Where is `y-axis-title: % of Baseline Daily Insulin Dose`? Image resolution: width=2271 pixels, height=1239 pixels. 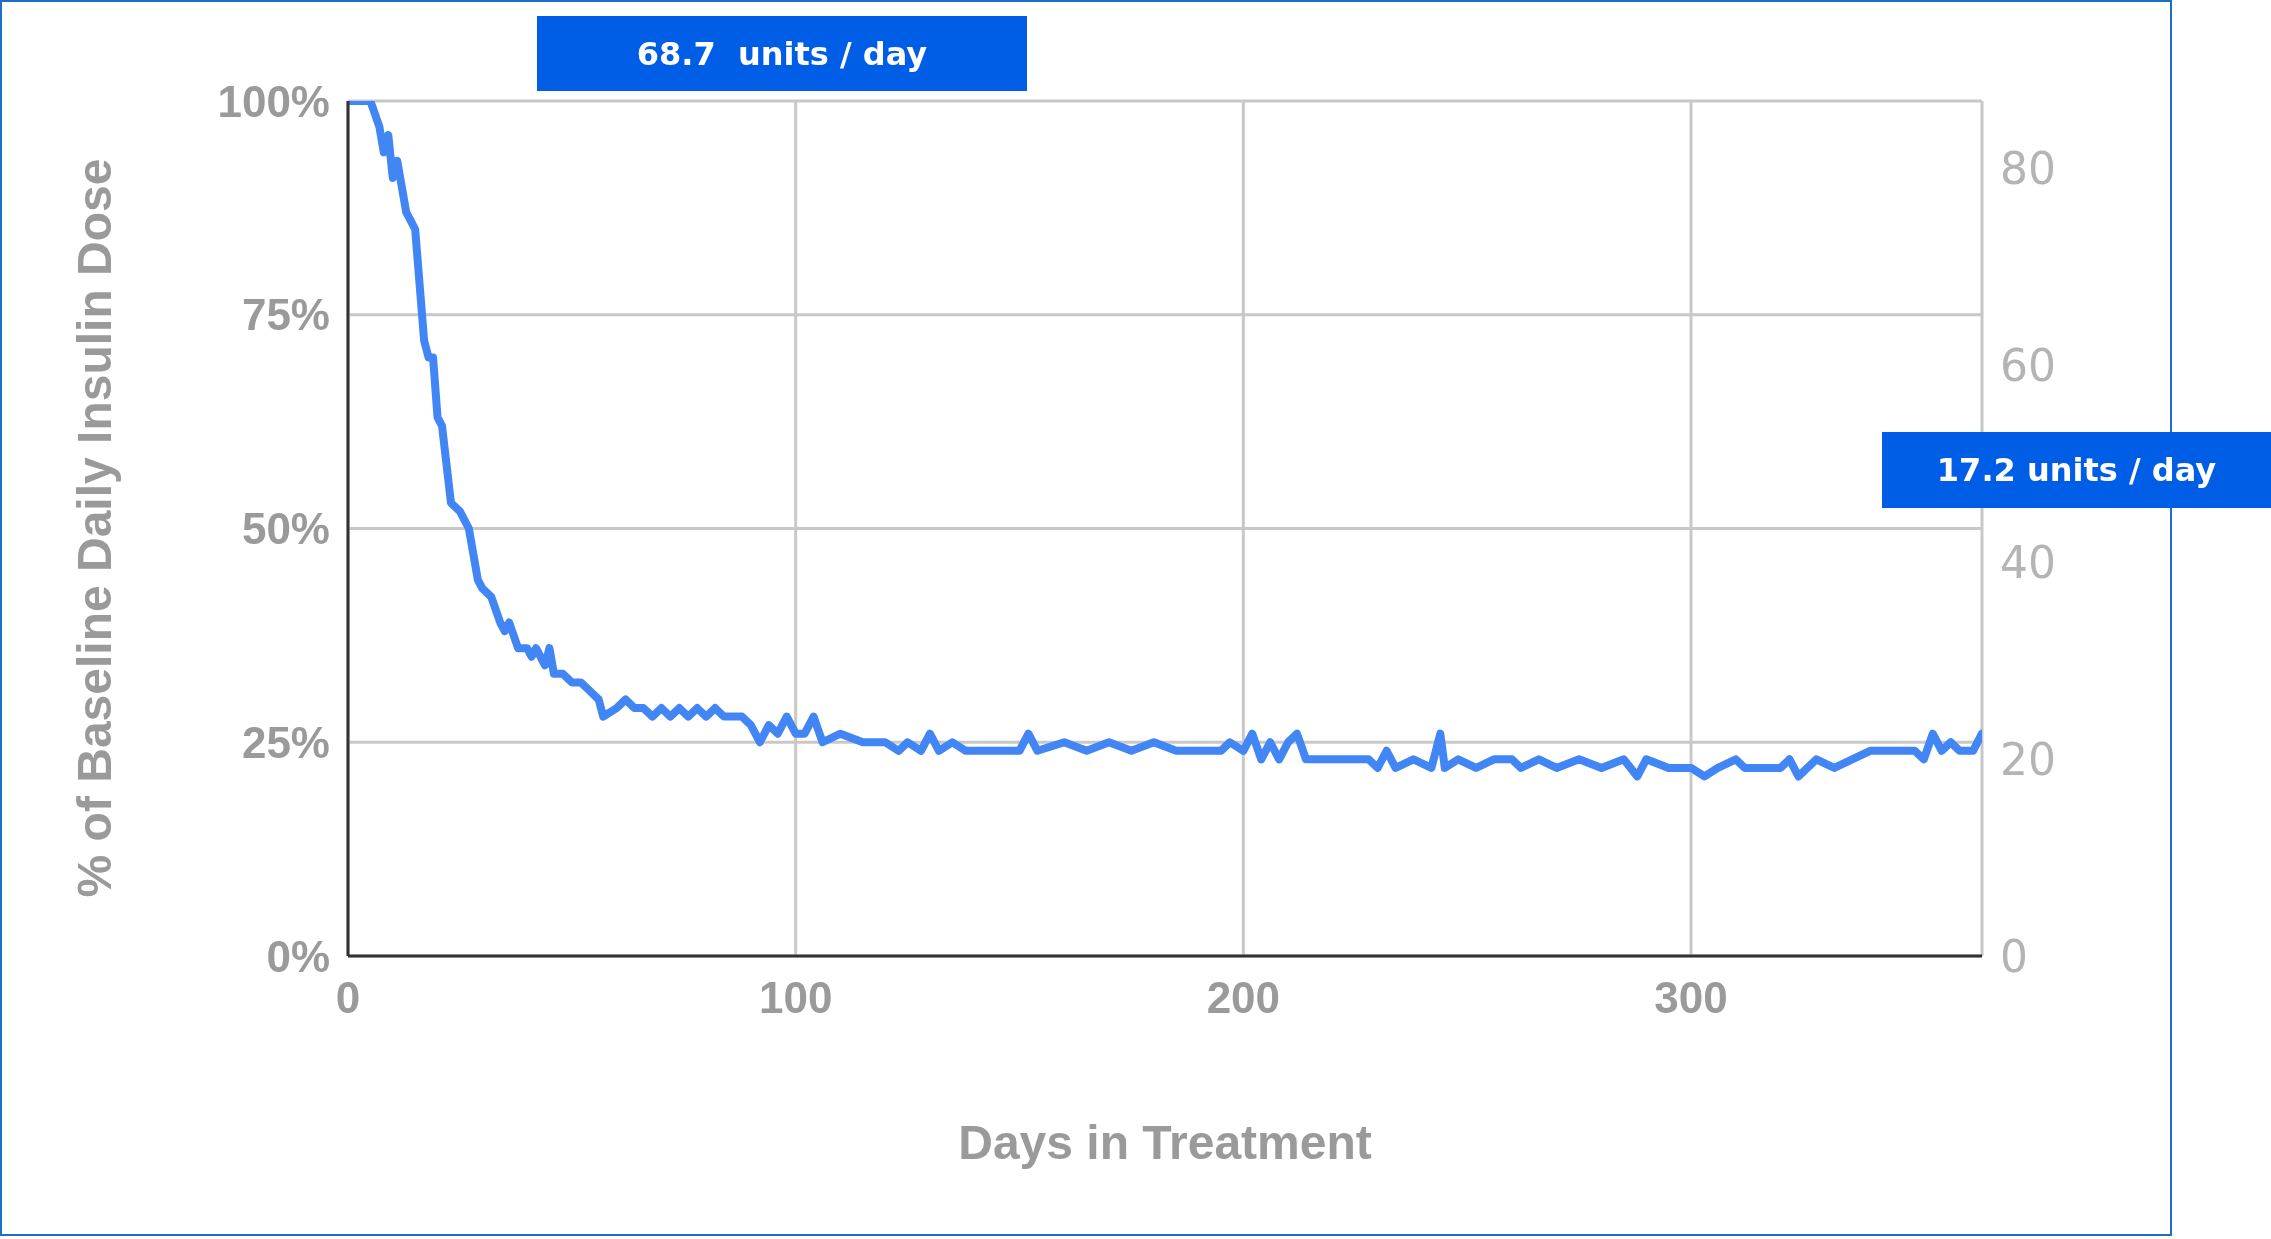
y-axis-title: % of Baseline Daily Insulin Dose is located at coordinates (94, 528).